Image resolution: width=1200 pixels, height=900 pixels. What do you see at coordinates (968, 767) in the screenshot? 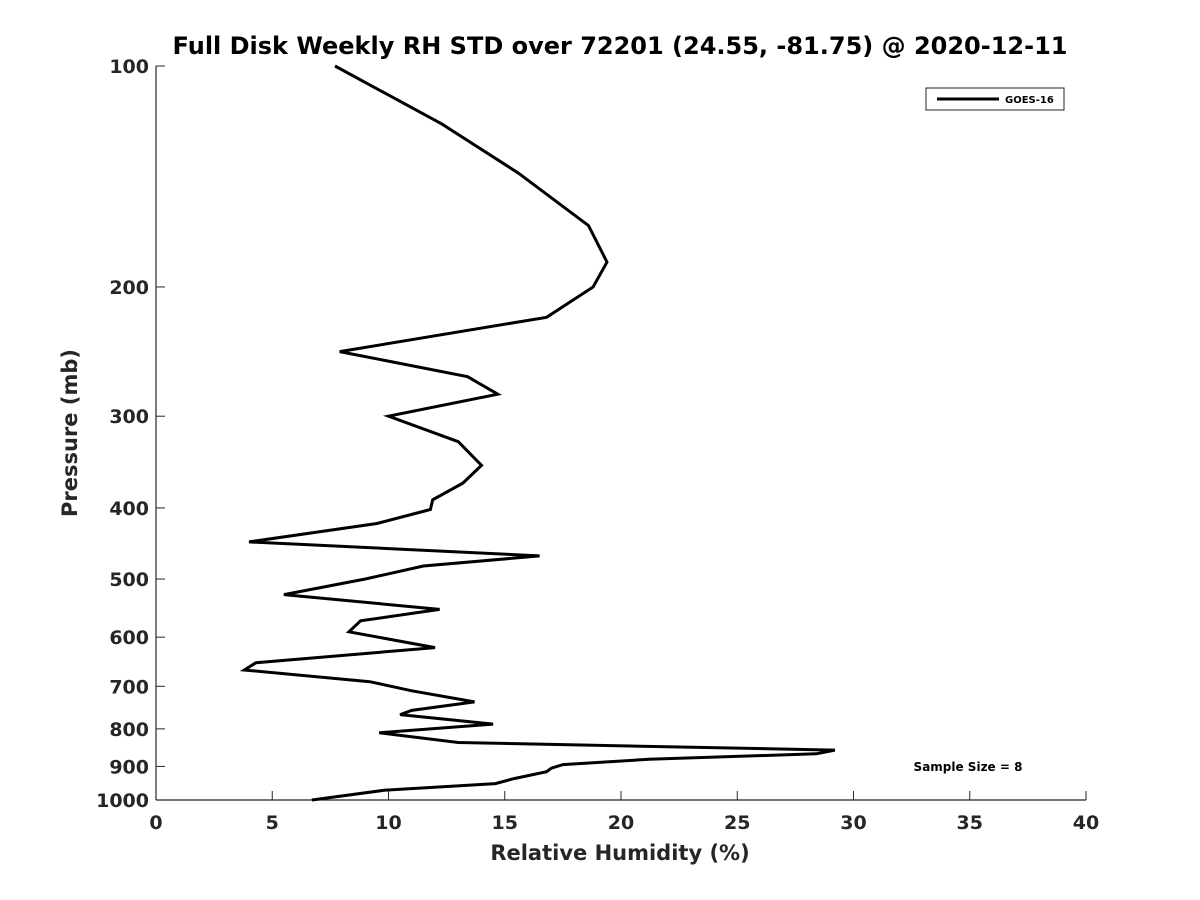
I see `sample-size-annotation: Sample Size = 8` at bounding box center [968, 767].